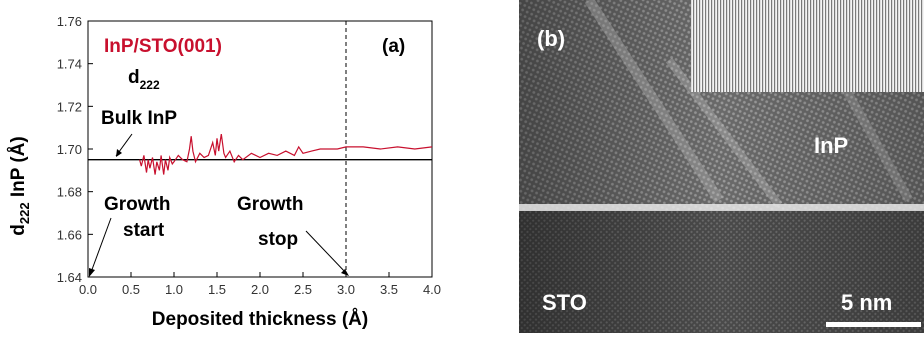 This screenshot has height=338, width=924. Describe the element at coordinates (303, 289) in the screenshot. I see `x-tick-label: 2.5` at that location.